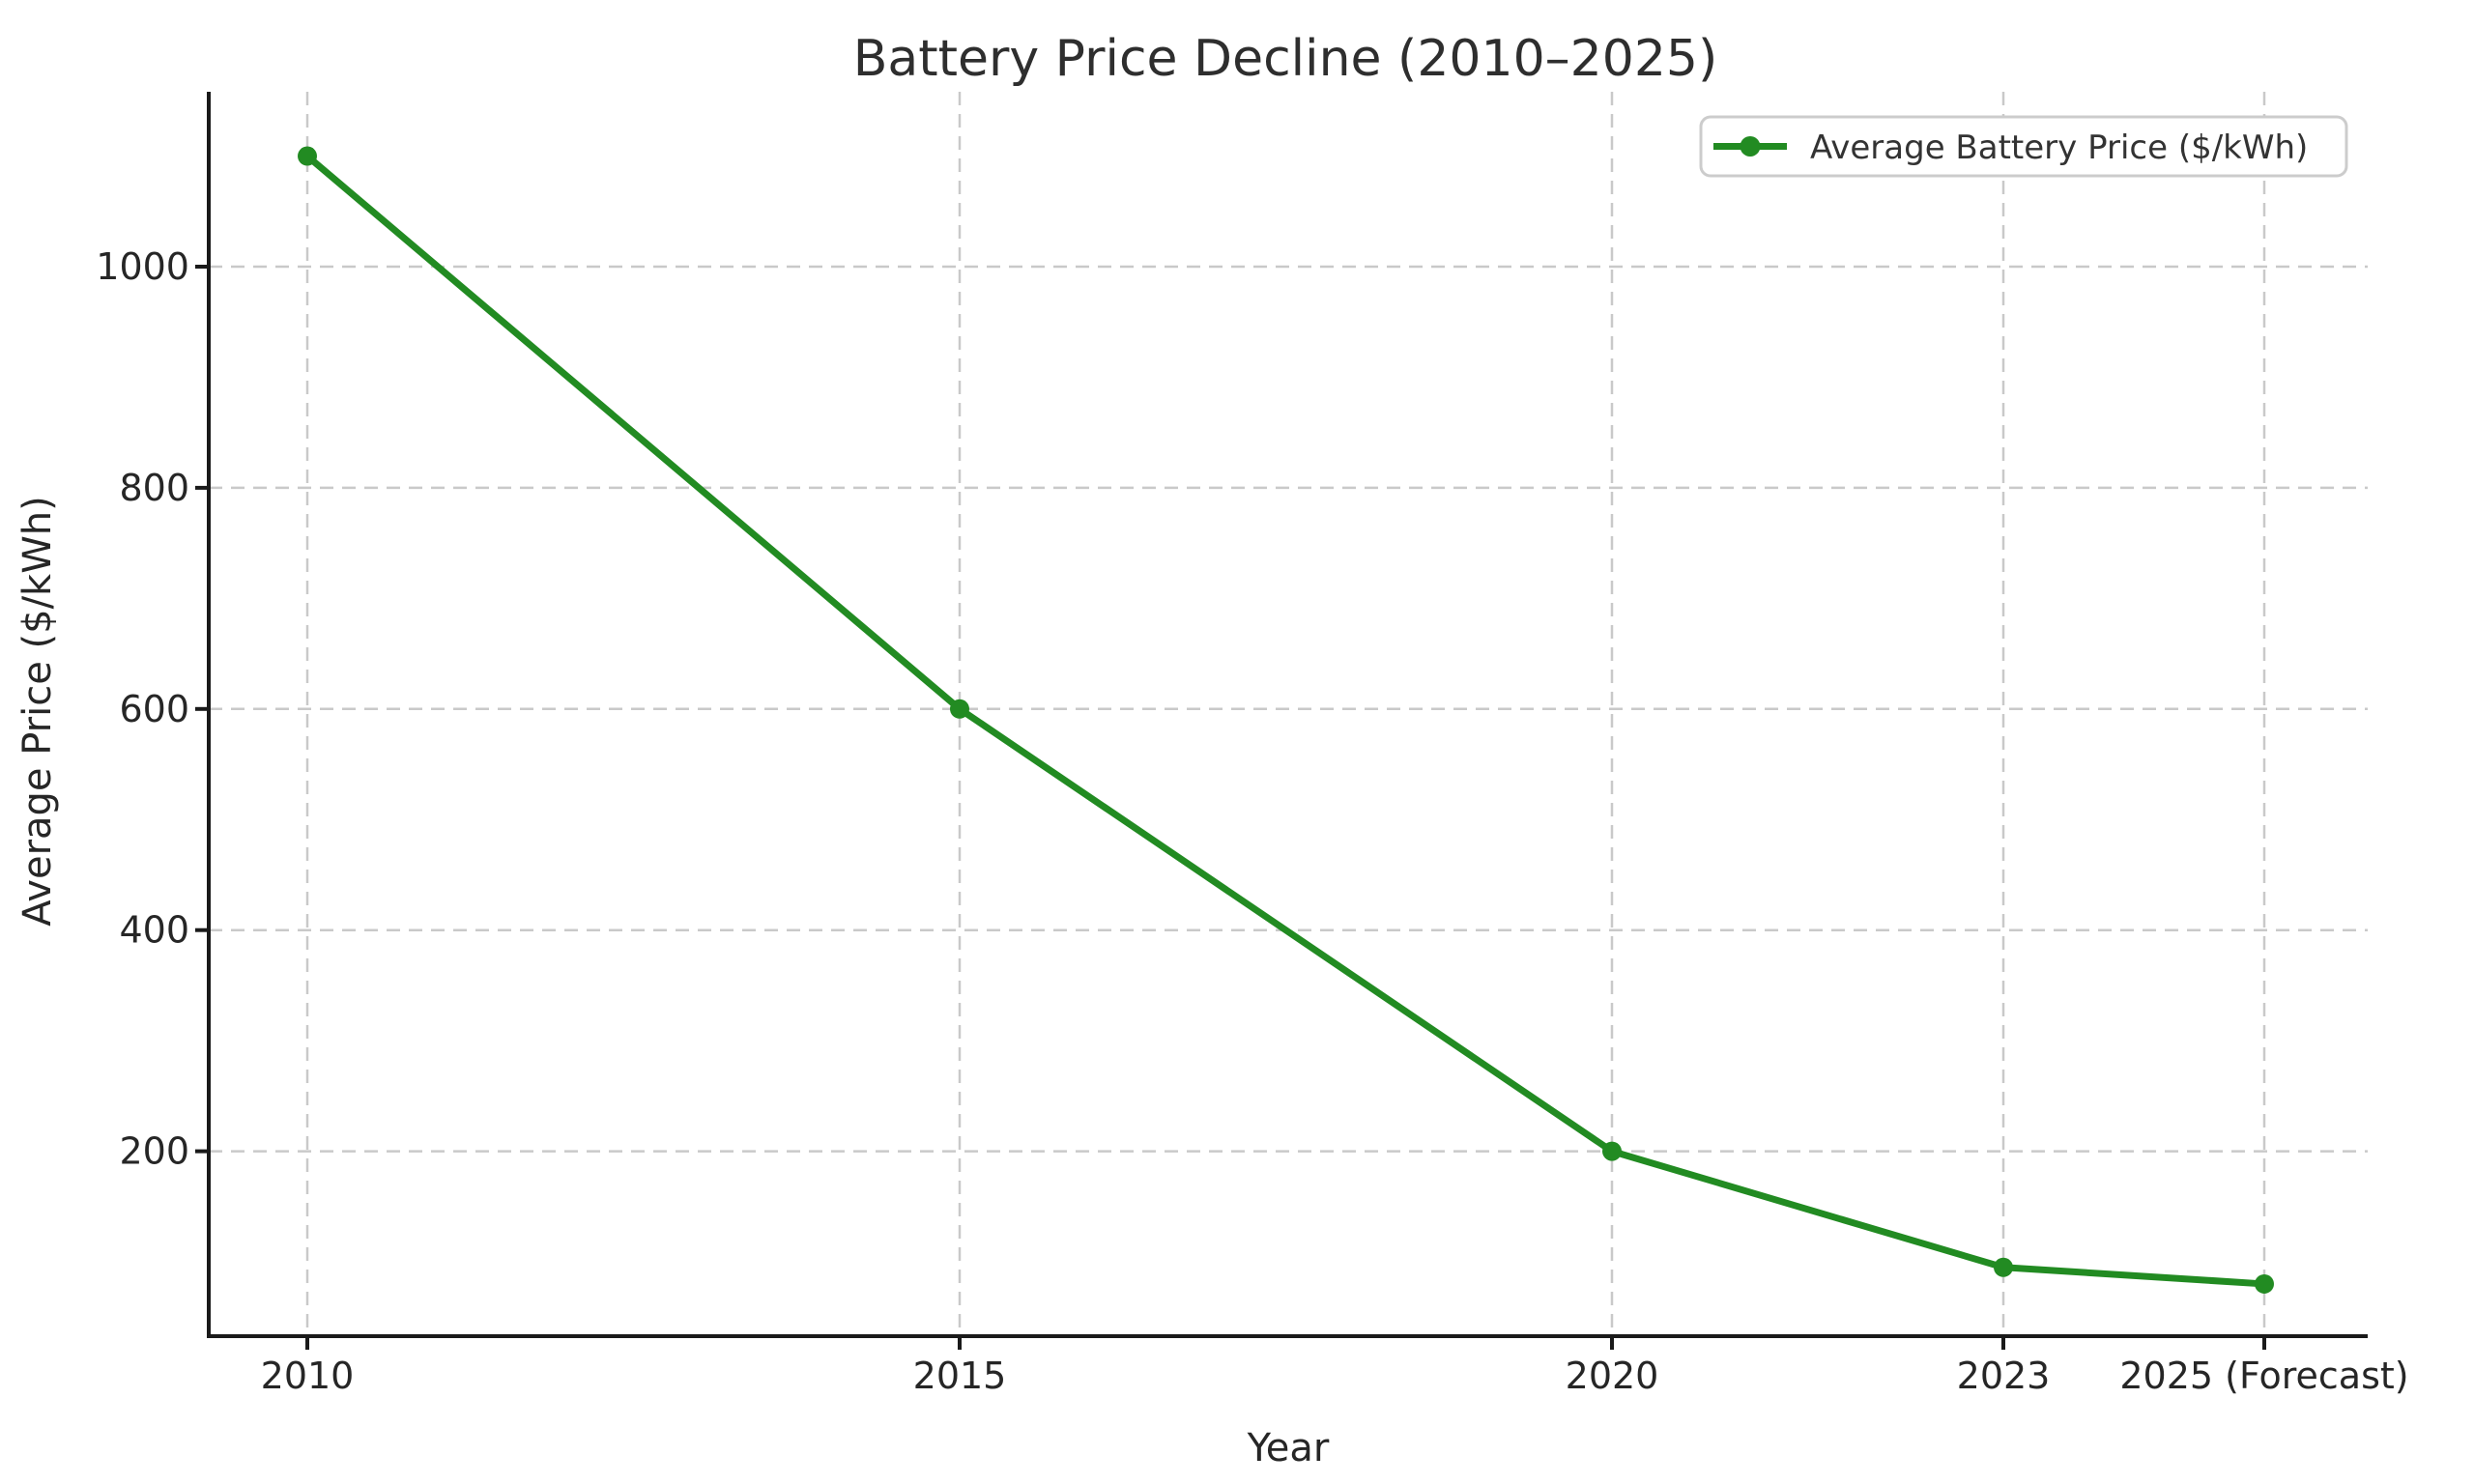  What do you see at coordinates (1335, 1376) in the screenshot?
I see `x-tick-labels: 2010 2015 2020 2023 2025 (Forecast)` at bounding box center [1335, 1376].